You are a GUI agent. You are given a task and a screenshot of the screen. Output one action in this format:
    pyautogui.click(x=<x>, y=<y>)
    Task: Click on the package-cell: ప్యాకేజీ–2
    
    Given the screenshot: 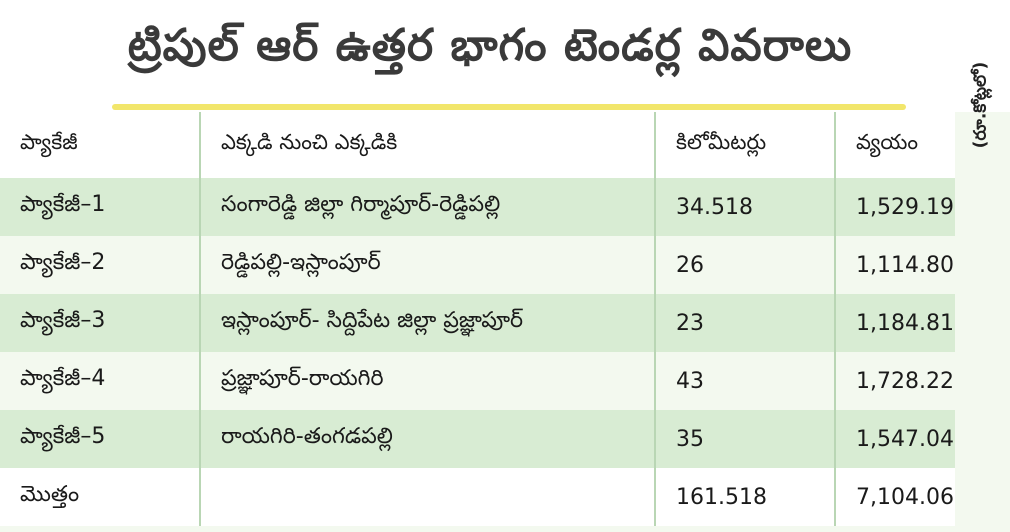 What is the action you would take?
    pyautogui.click(x=100, y=265)
    